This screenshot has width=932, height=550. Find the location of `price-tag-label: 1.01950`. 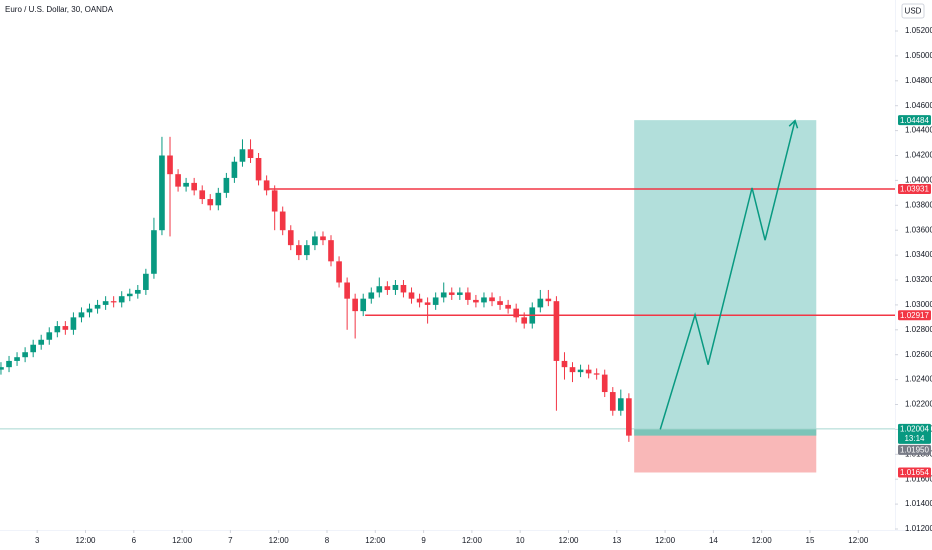

price-tag-label: 1.01950 is located at coordinates (914, 450).